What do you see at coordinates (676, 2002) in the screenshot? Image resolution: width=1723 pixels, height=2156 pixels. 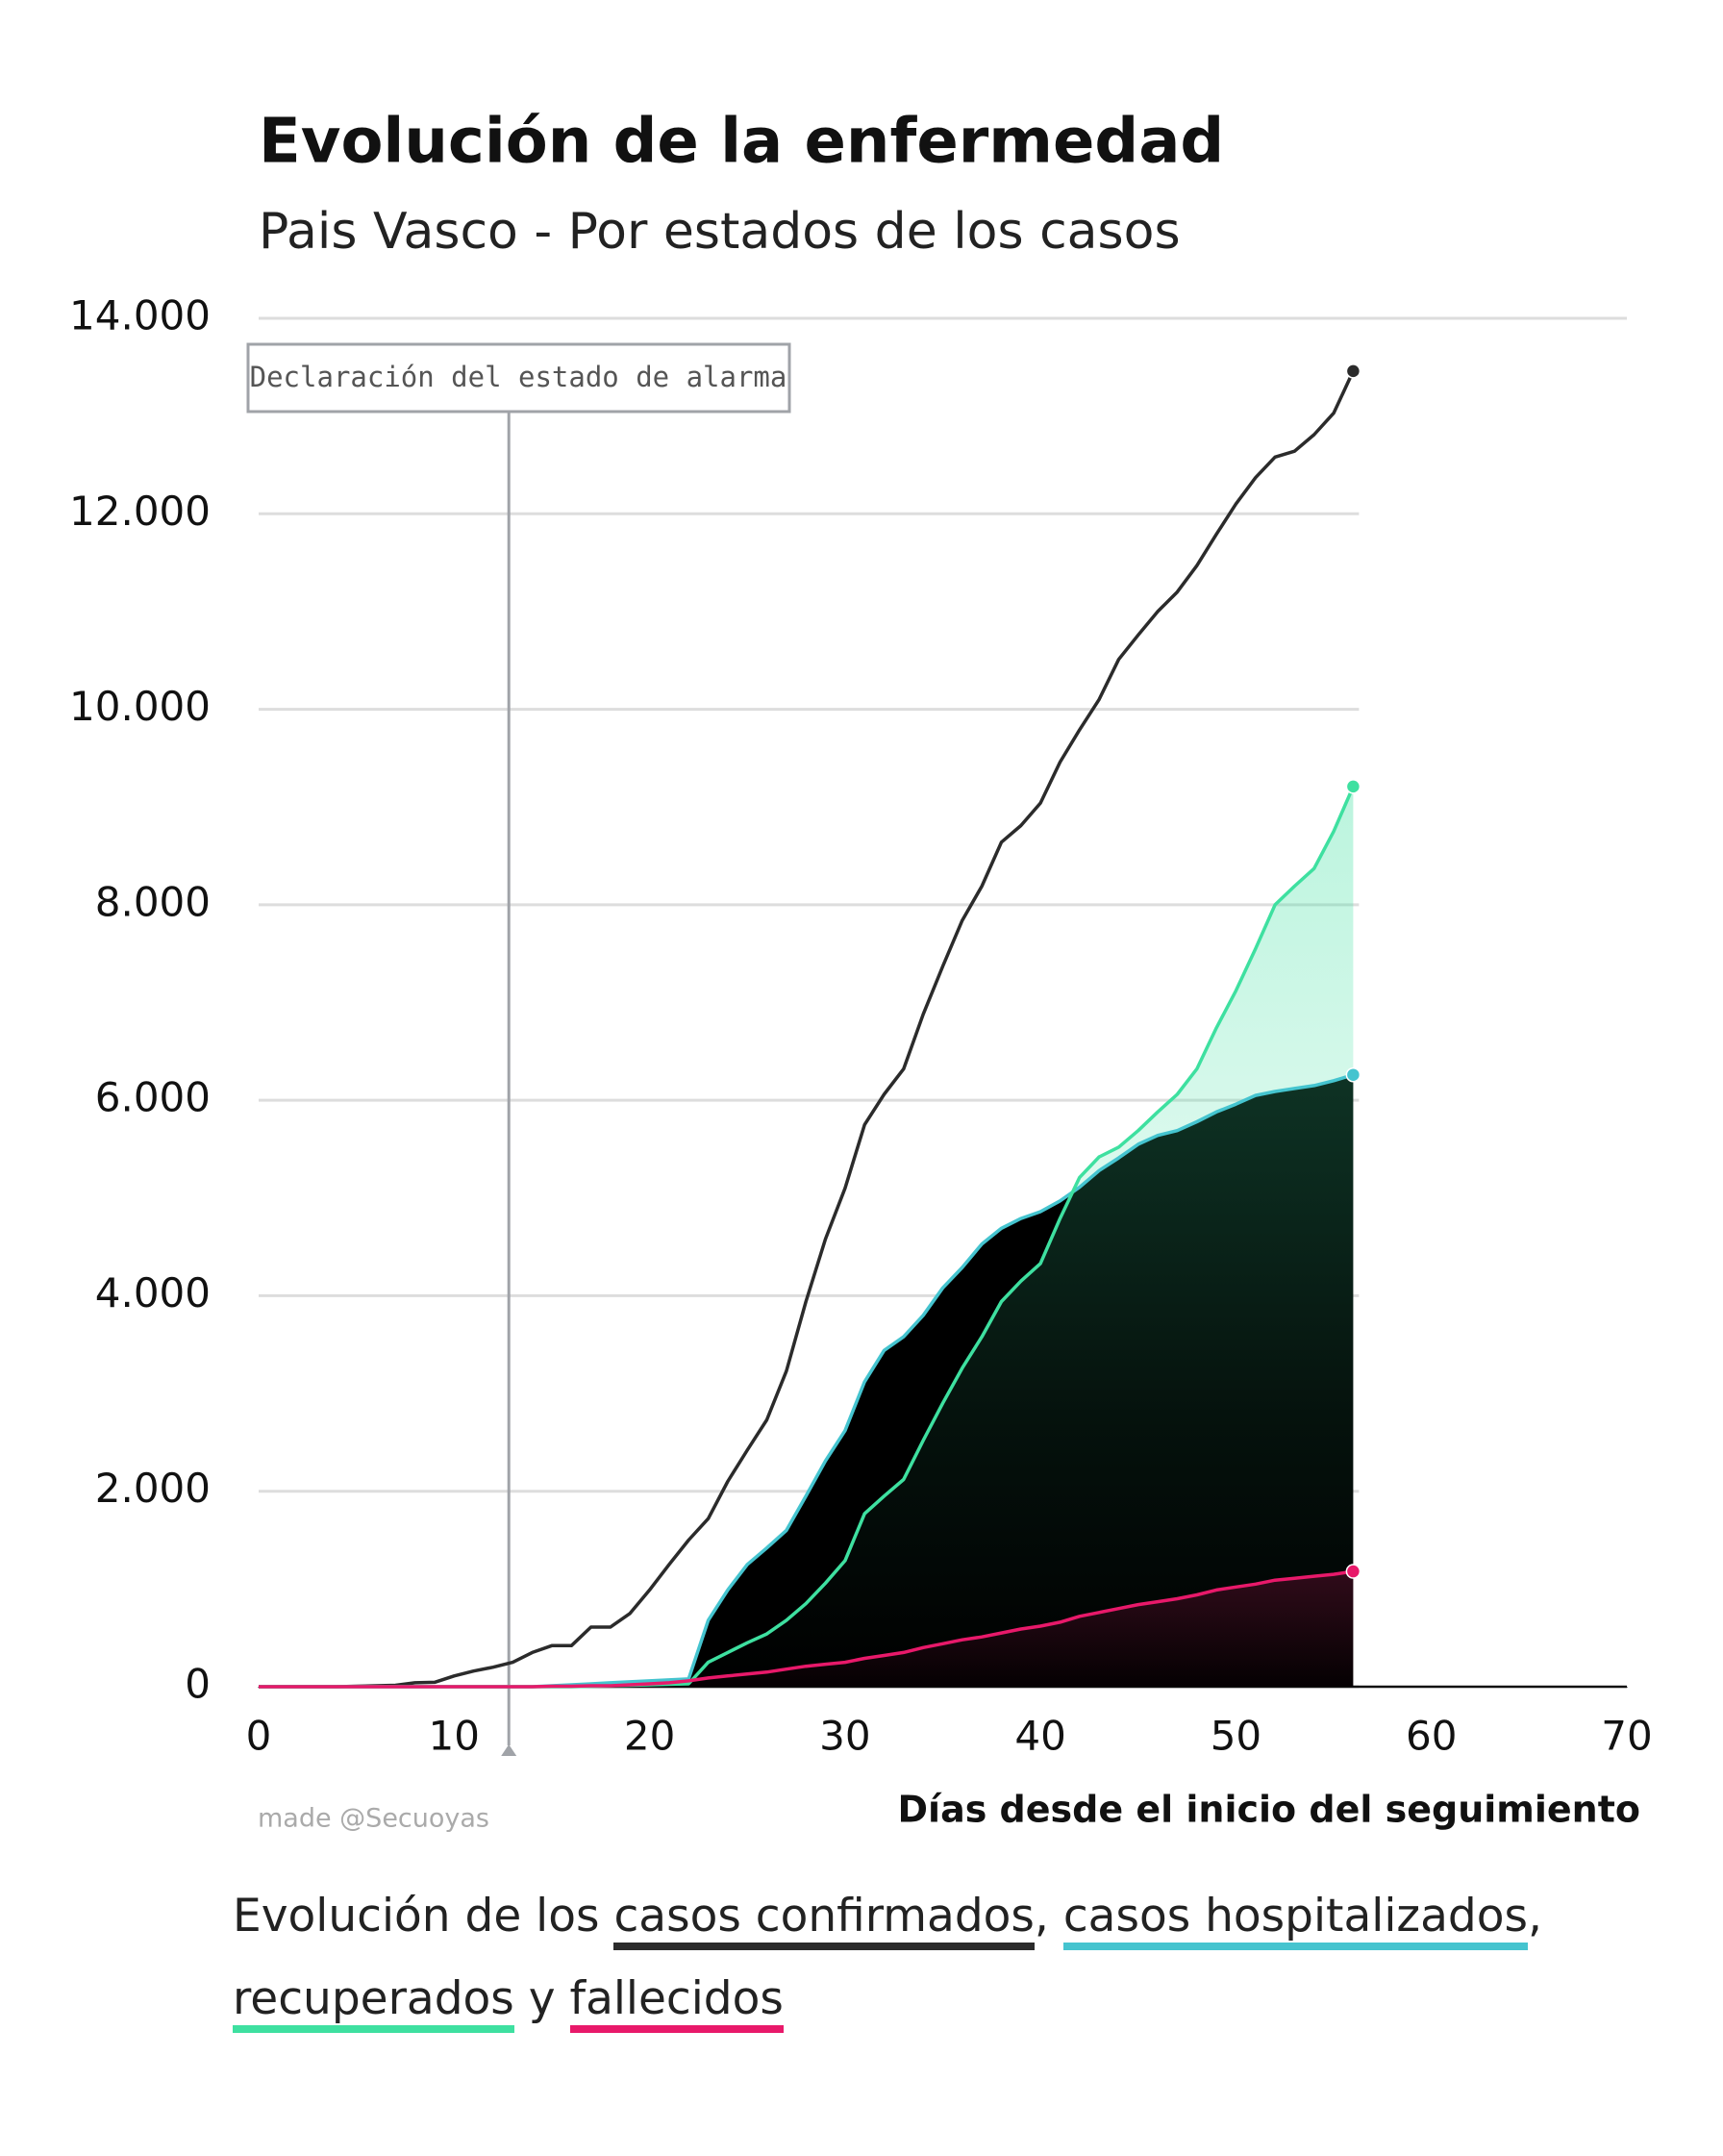 I see `legend-entry: fallecidos` at bounding box center [676, 2002].